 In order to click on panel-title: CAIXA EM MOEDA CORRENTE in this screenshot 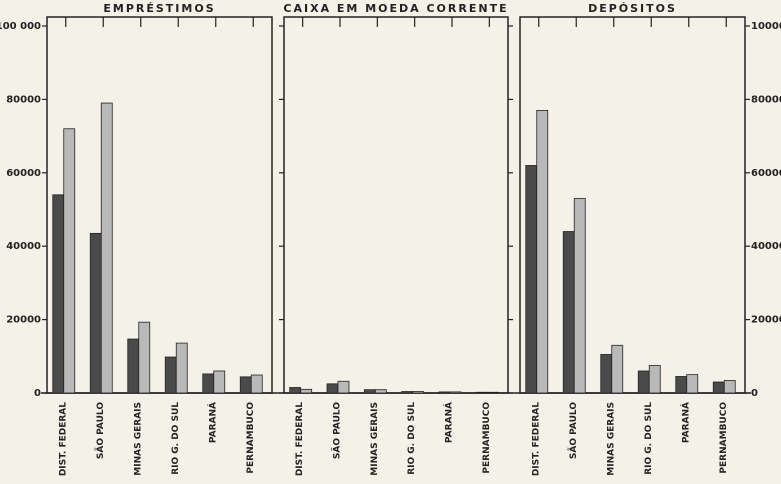, I will do `click(395, 8)`.